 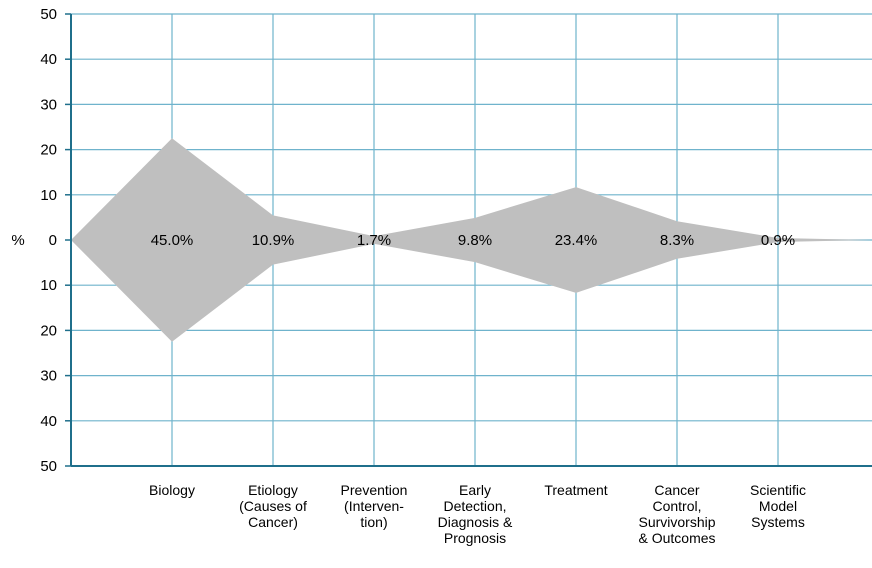 I want to click on value-label: 1.7%, so click(x=374, y=240).